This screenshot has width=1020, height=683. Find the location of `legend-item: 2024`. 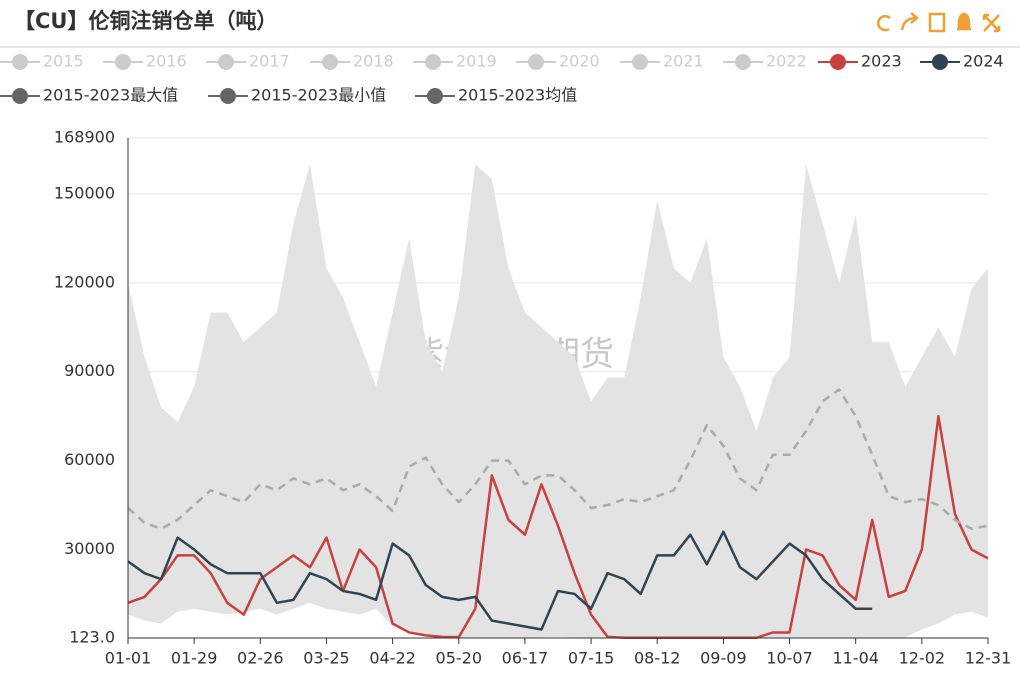

legend-item: 2024 is located at coordinates (962, 61).